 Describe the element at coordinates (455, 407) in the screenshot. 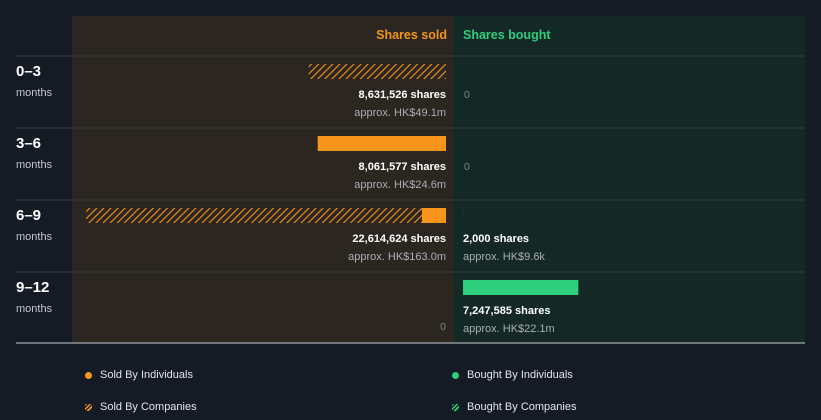

I see `legend-swatch-hatched-green` at that location.